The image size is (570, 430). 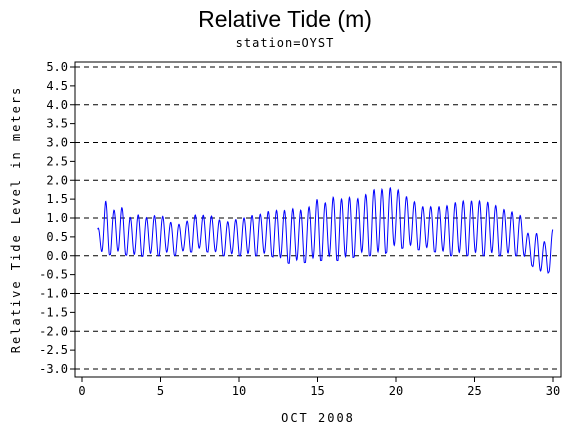 I want to click on y-tick-label: 2.0, so click(x=57, y=180).